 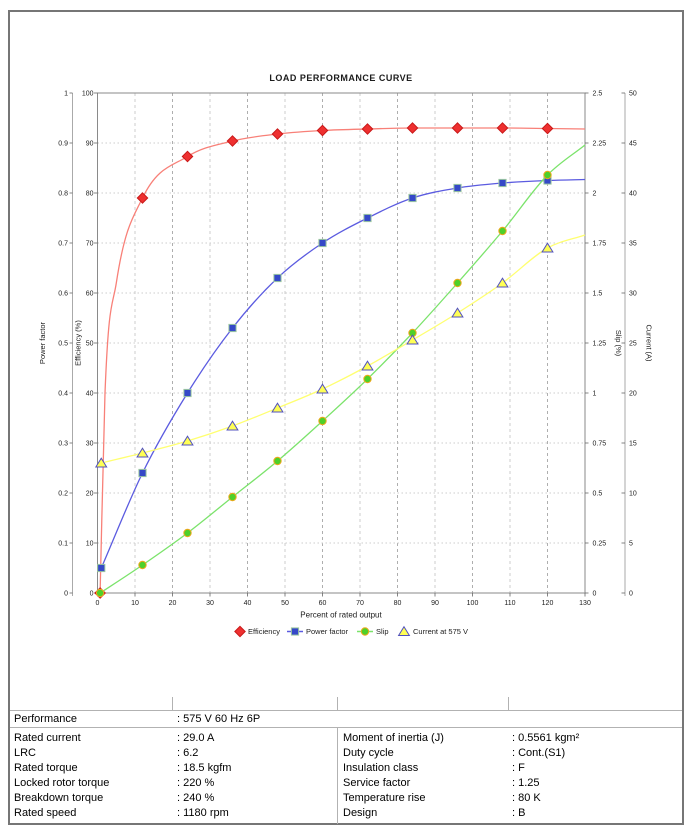 What do you see at coordinates (595, 193) in the screenshot?
I see `svg-text: 2` at bounding box center [595, 193].